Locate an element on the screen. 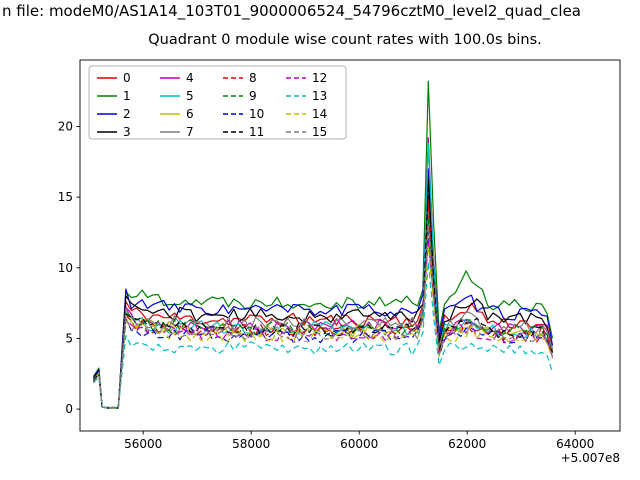 Image resolution: width=640 pixels, height=480 pixels. y-tick-label: 0 is located at coordinates (69, 409).